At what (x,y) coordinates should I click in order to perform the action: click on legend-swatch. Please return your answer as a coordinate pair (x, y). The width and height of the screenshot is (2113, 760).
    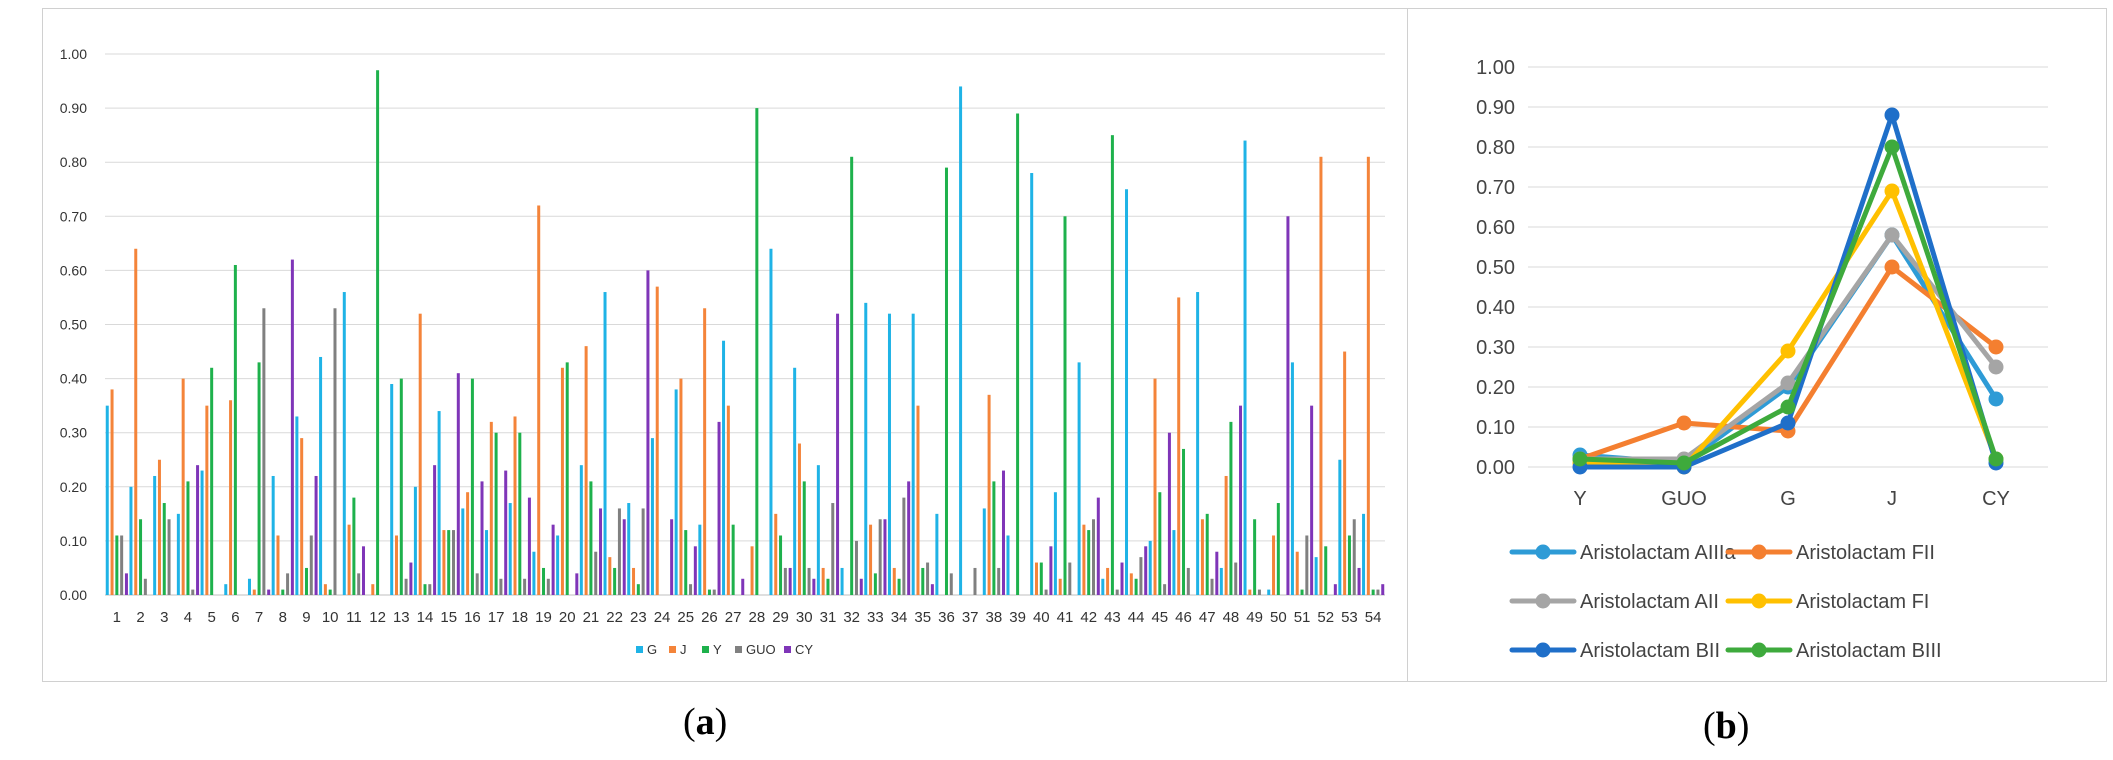
    Looking at the image, I should click on (639, 649).